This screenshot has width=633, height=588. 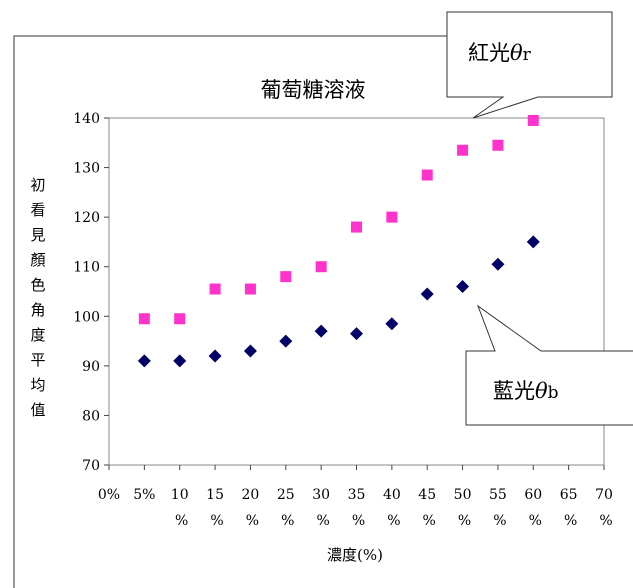 What do you see at coordinates (489, 53) in the screenshot?
I see `callout-red-prefix: 紅光` at bounding box center [489, 53].